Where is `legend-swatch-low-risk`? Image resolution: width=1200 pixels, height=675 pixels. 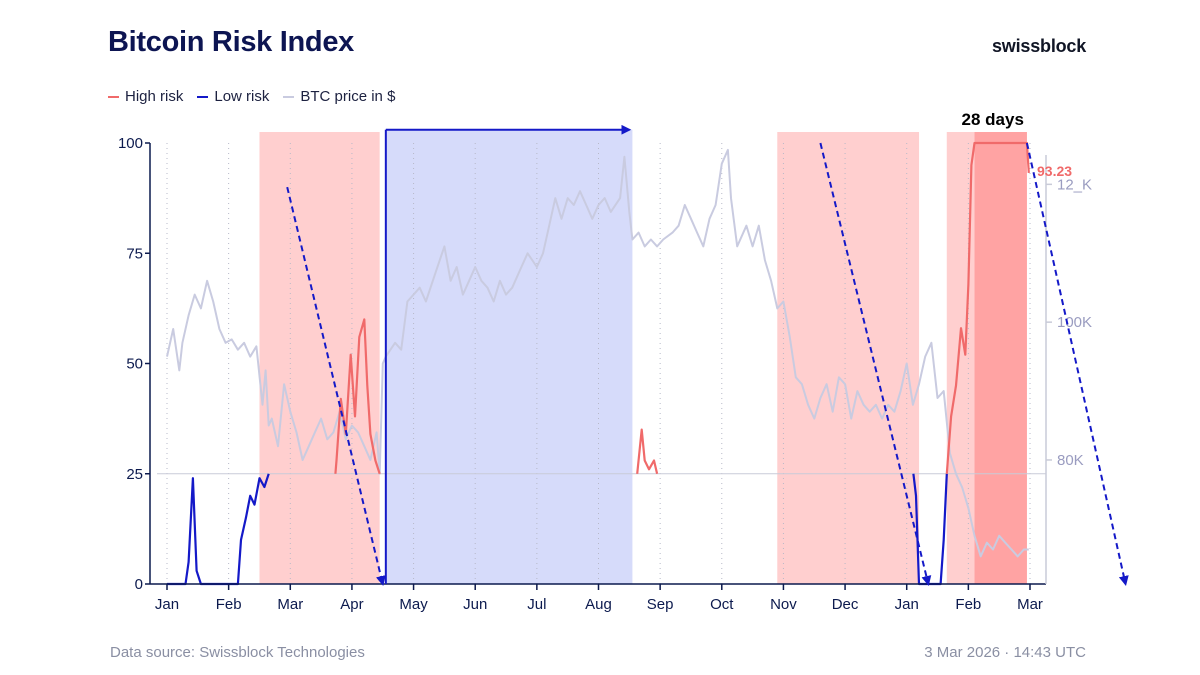
legend-swatch-low-risk is located at coordinates (203, 96).